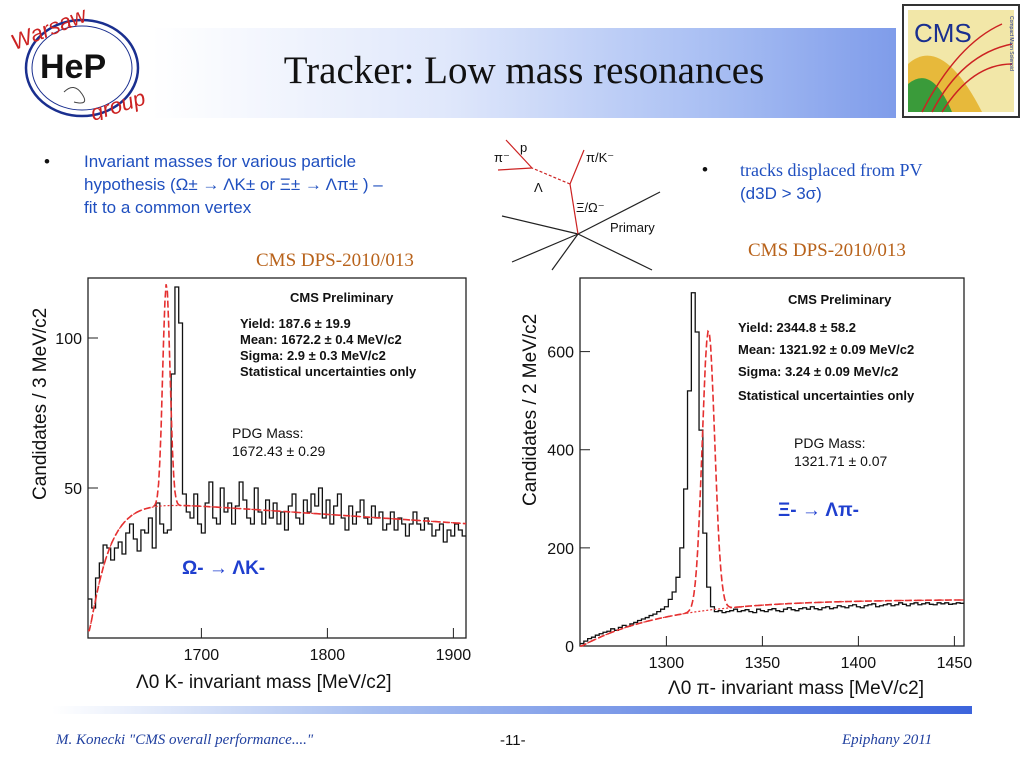 The image size is (1024, 768). I want to click on pdg-mass-value: 1672.43 ± 0.29, so click(279, 451).